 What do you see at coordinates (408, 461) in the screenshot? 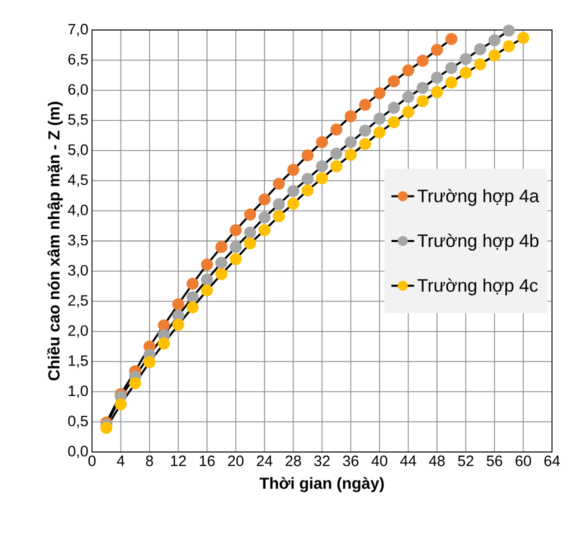
I see `x-tick-label: 44` at bounding box center [408, 461].